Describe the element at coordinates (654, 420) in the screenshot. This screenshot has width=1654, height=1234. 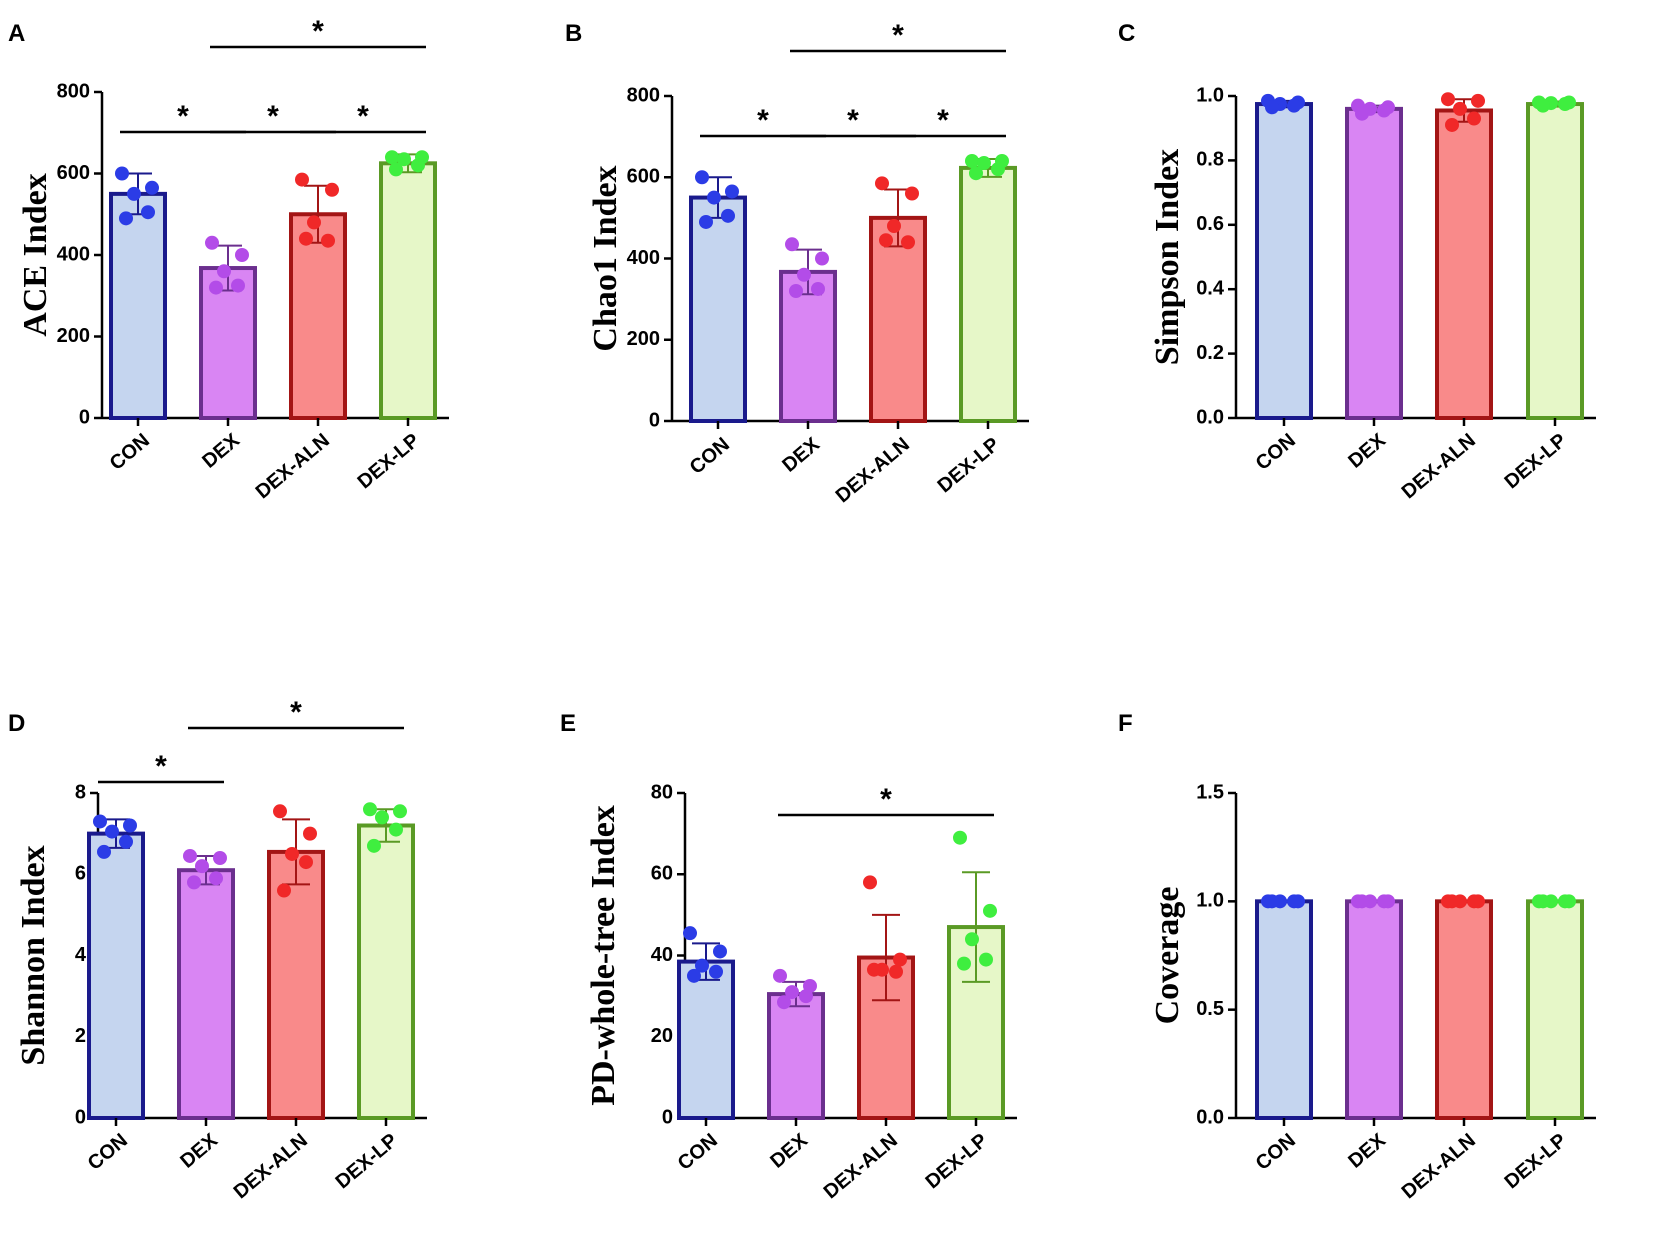
I see `y-tick-label: 0` at that location.